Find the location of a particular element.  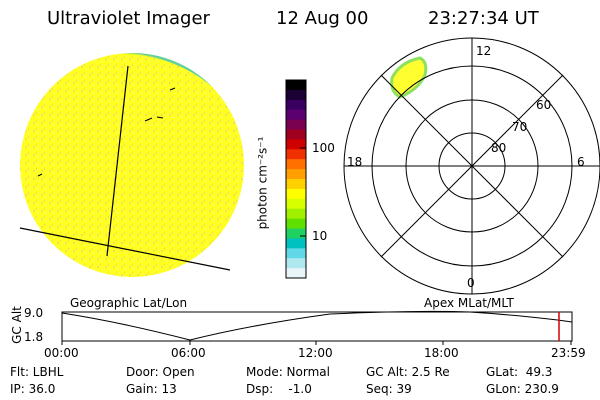

latitude-line is located at coordinates (125, 249).